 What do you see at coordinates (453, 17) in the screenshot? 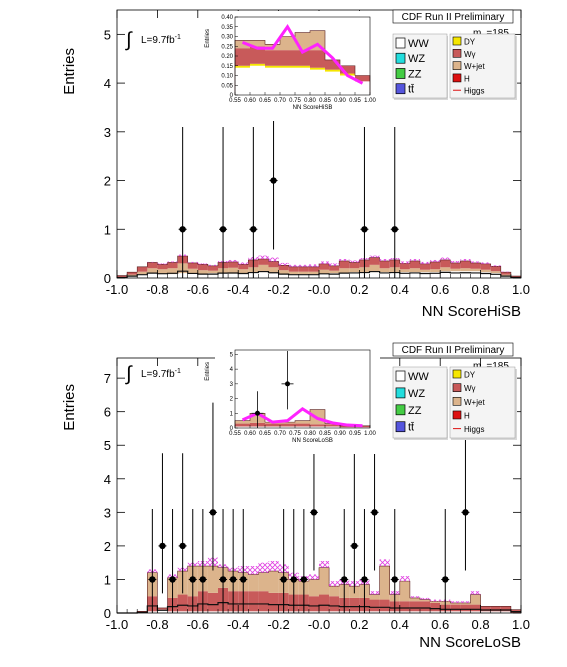
I see `chart-title: CDF Run II Preliminary` at bounding box center [453, 17].